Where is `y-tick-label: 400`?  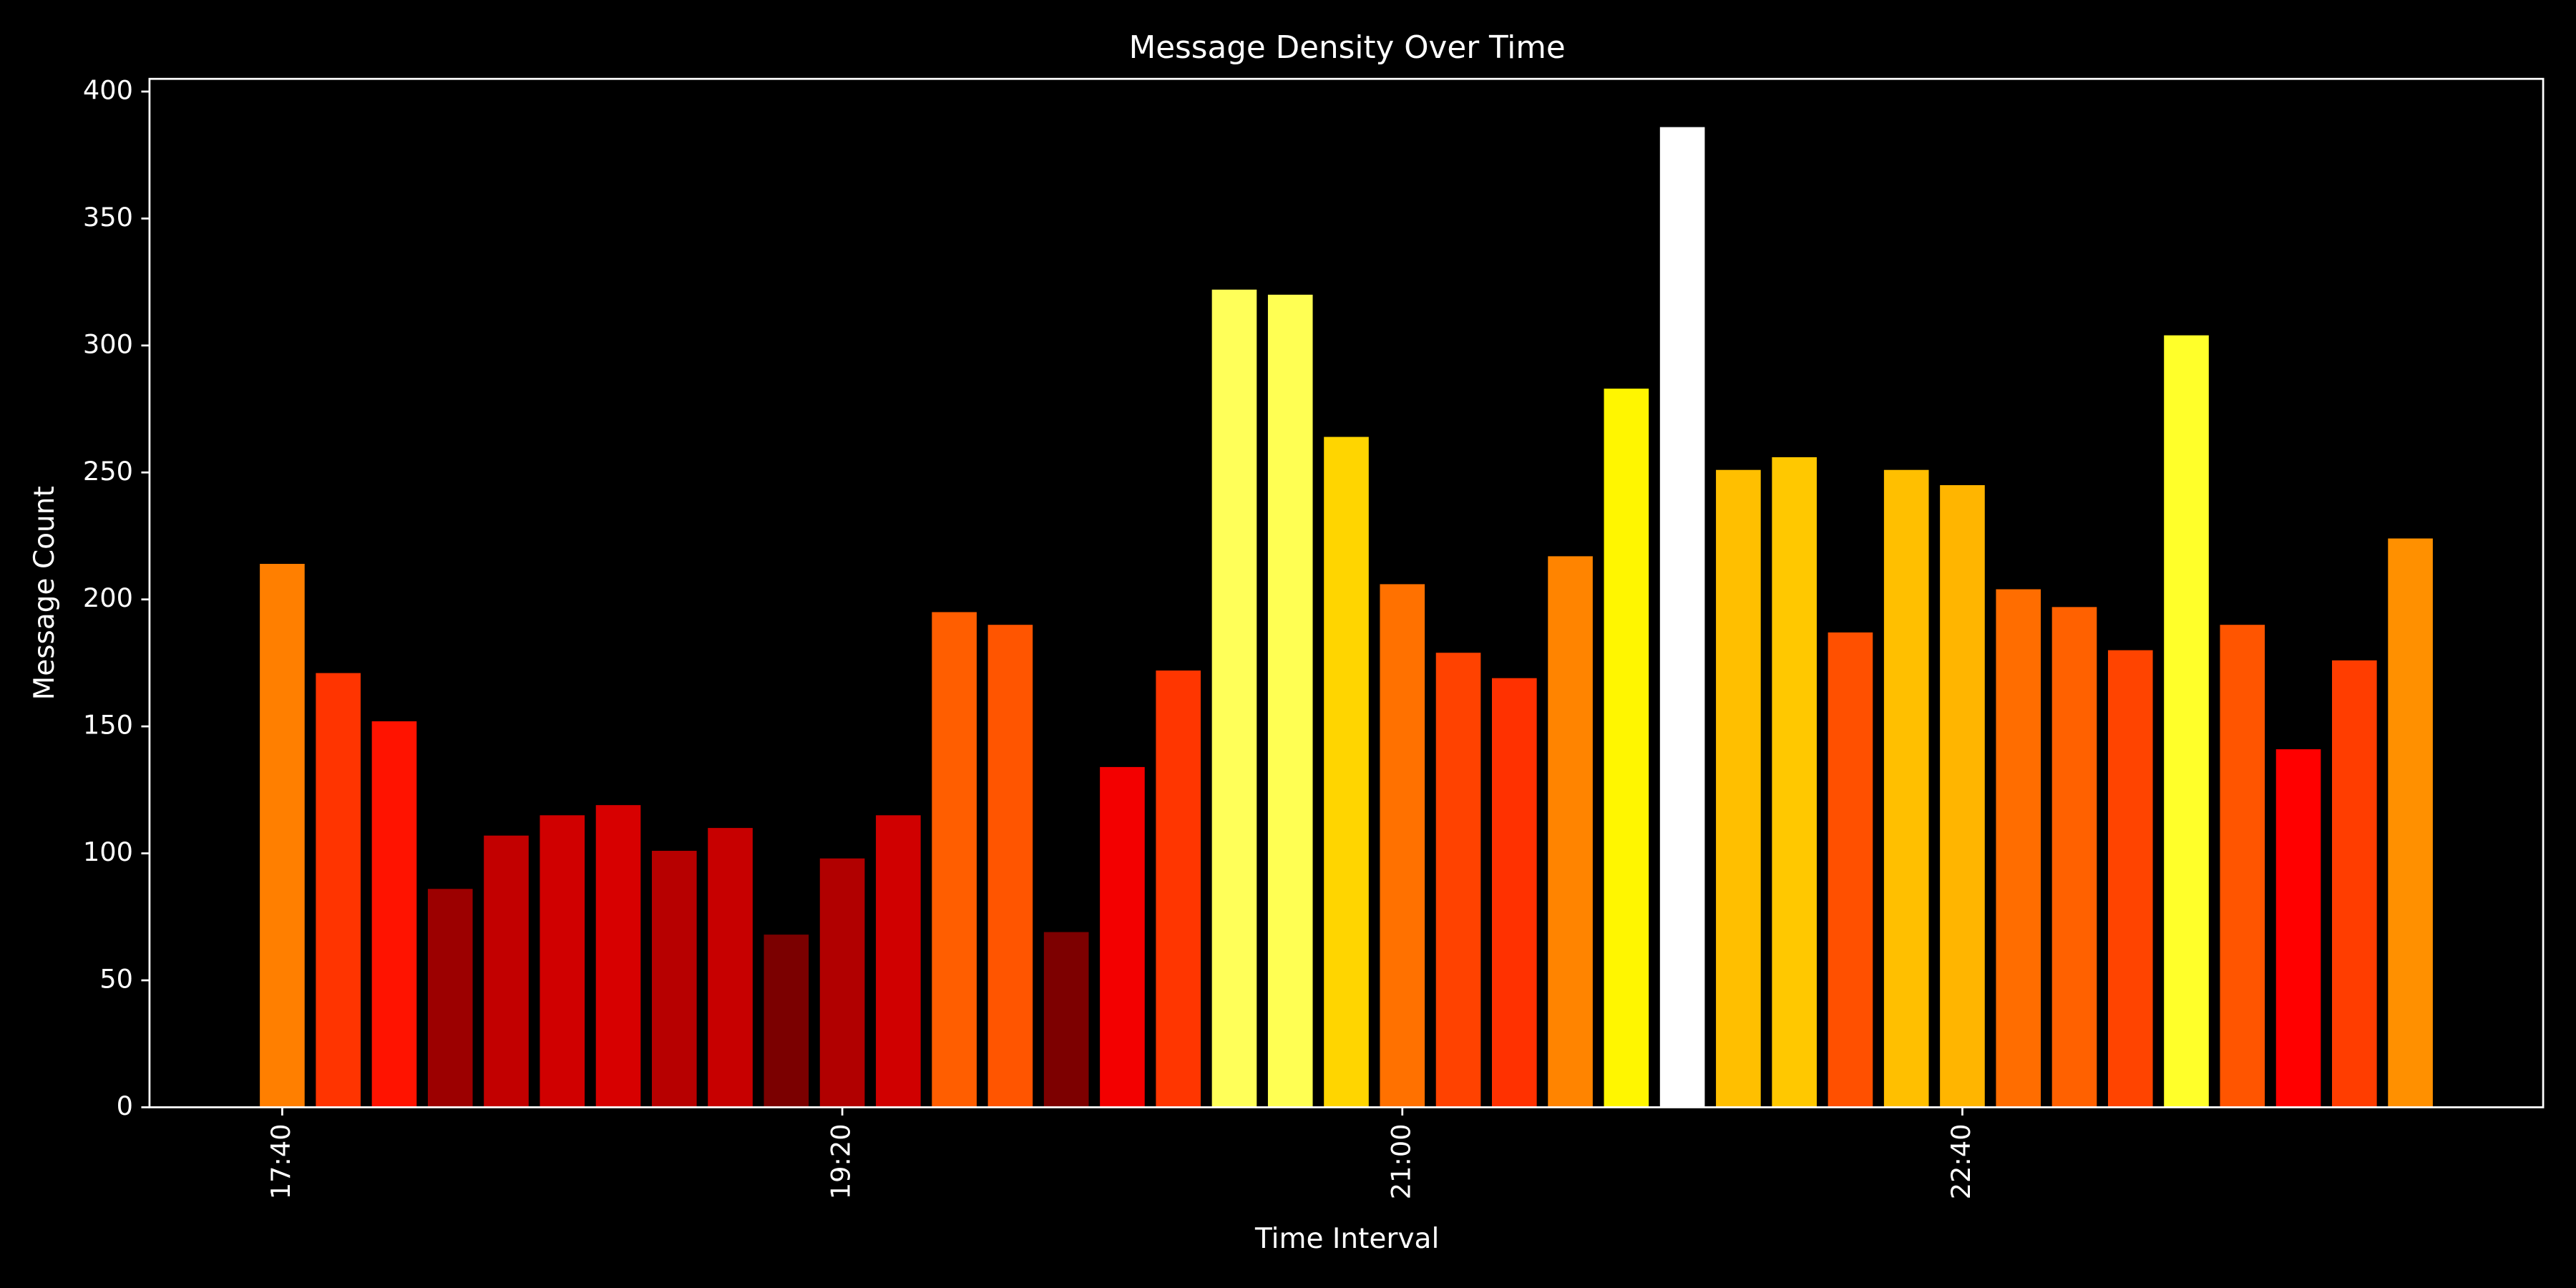 y-tick-label: 400 is located at coordinates (108, 89).